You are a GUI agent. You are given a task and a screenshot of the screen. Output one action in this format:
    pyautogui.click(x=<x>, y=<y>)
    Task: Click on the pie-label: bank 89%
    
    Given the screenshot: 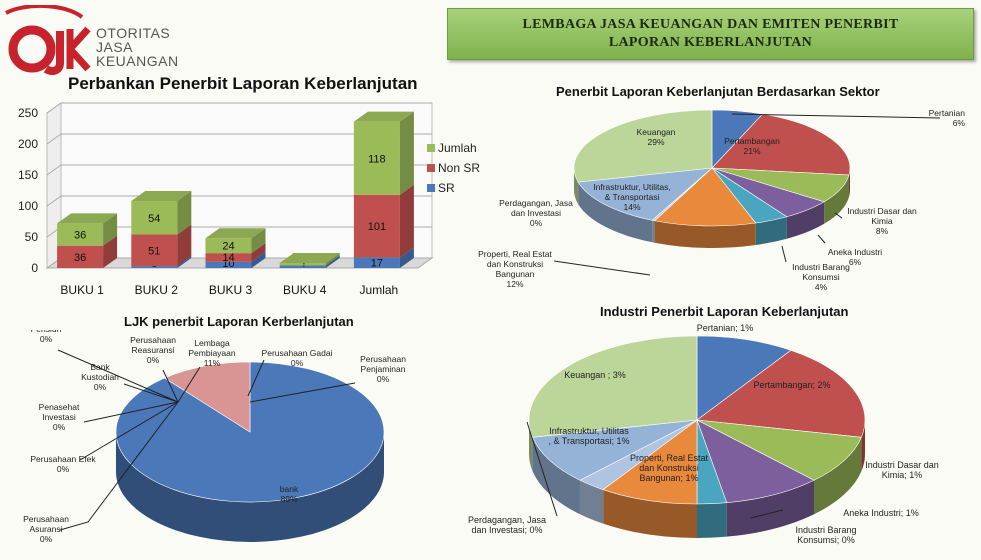 What is the action you would take?
    pyautogui.click(x=289, y=494)
    